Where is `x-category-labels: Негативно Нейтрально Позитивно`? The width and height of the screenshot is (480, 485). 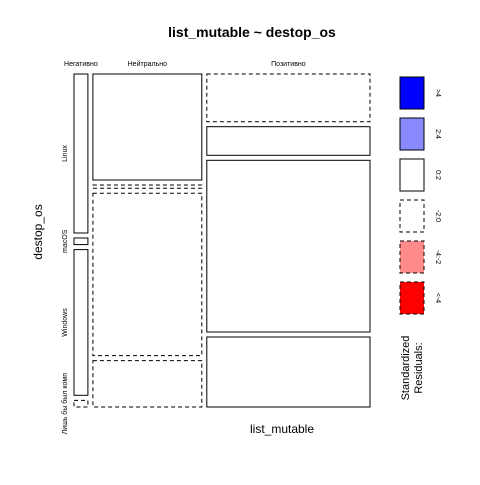
x-category-labels: Негативно Нейтрально Позитивно is located at coordinates (185, 64).